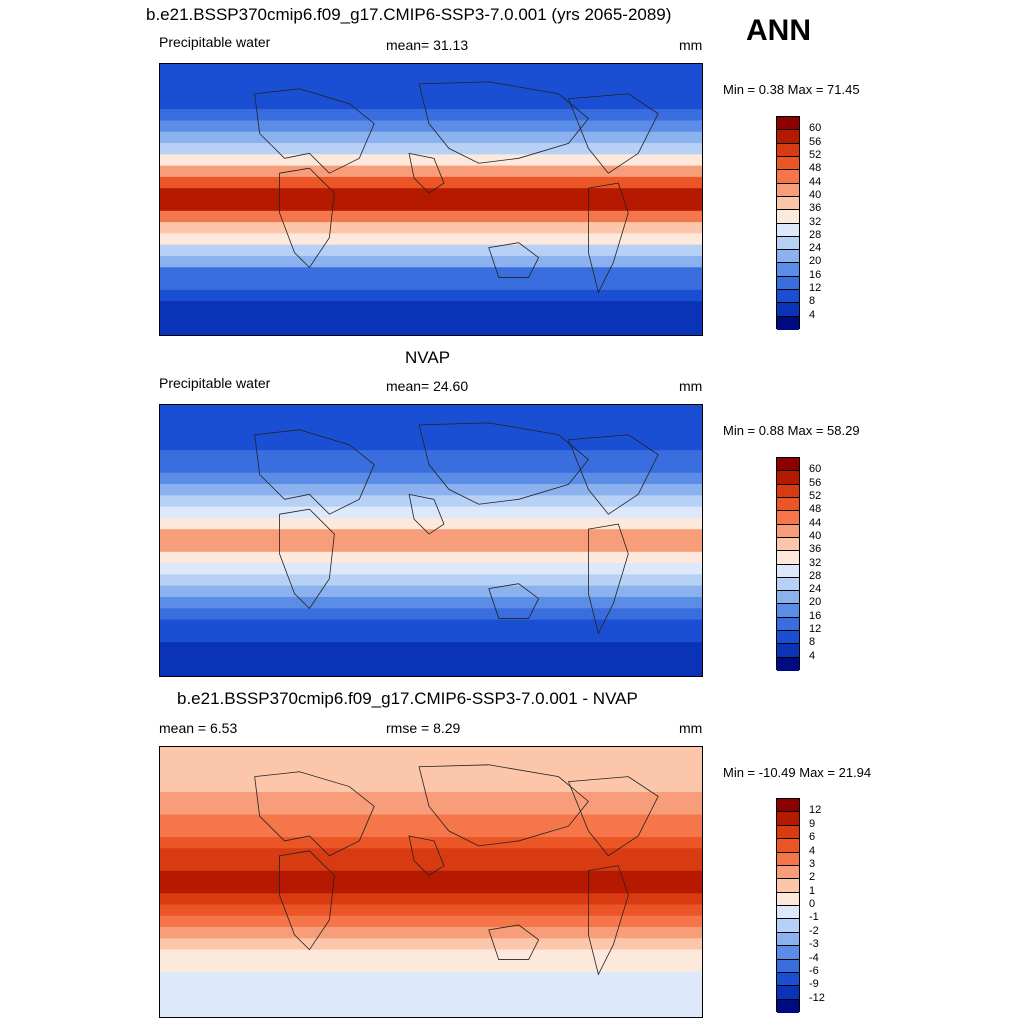 Image resolution: width=1024 pixels, height=1024 pixels. I want to click on colorbar-tick-label: 0, so click(812, 904).